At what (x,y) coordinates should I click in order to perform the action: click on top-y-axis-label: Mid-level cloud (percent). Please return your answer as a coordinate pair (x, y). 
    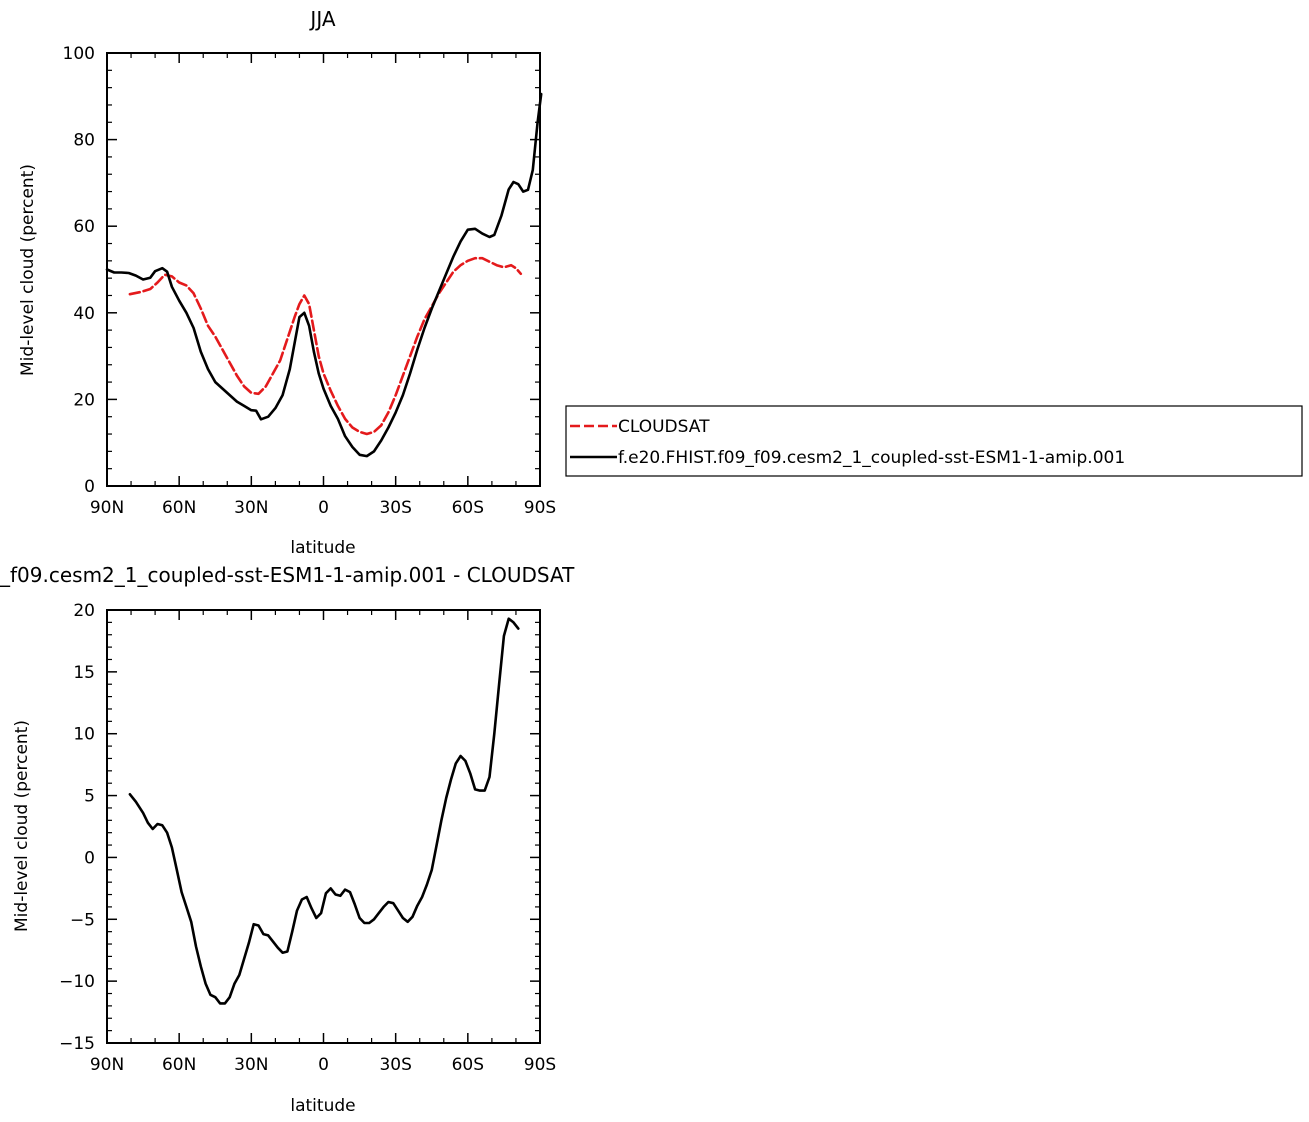
    Looking at the image, I should click on (28, 270).